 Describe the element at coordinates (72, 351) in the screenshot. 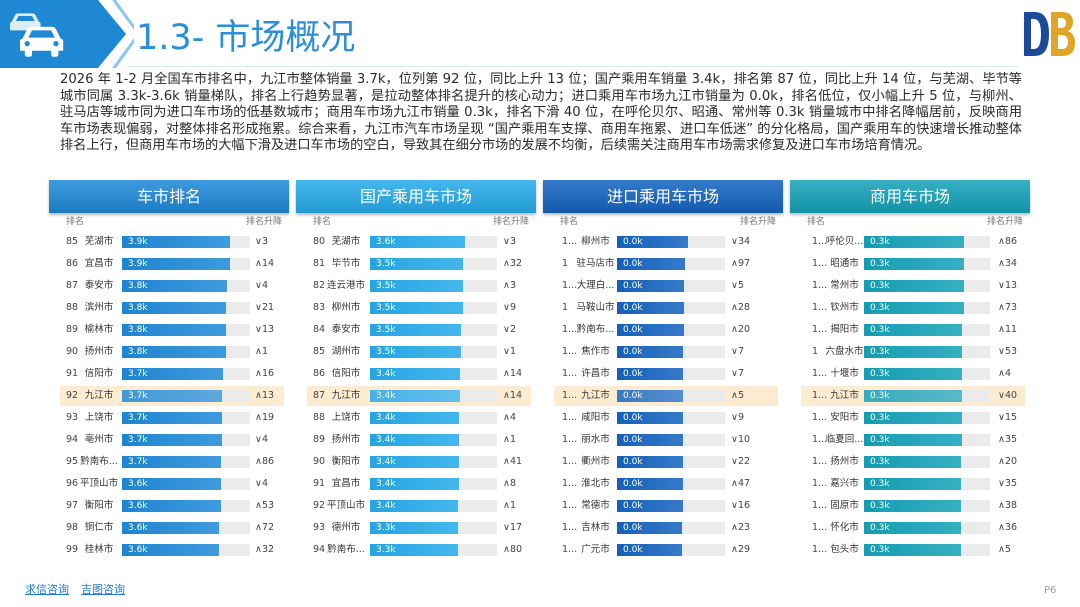

I see `row-rank: 90` at that location.